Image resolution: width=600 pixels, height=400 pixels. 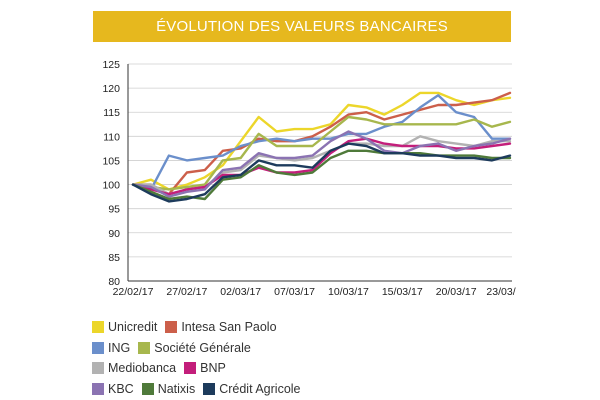 I want to click on chart-title: ÉVOLUTION DES VALEURS BANCAIRES, so click(x=302, y=26).